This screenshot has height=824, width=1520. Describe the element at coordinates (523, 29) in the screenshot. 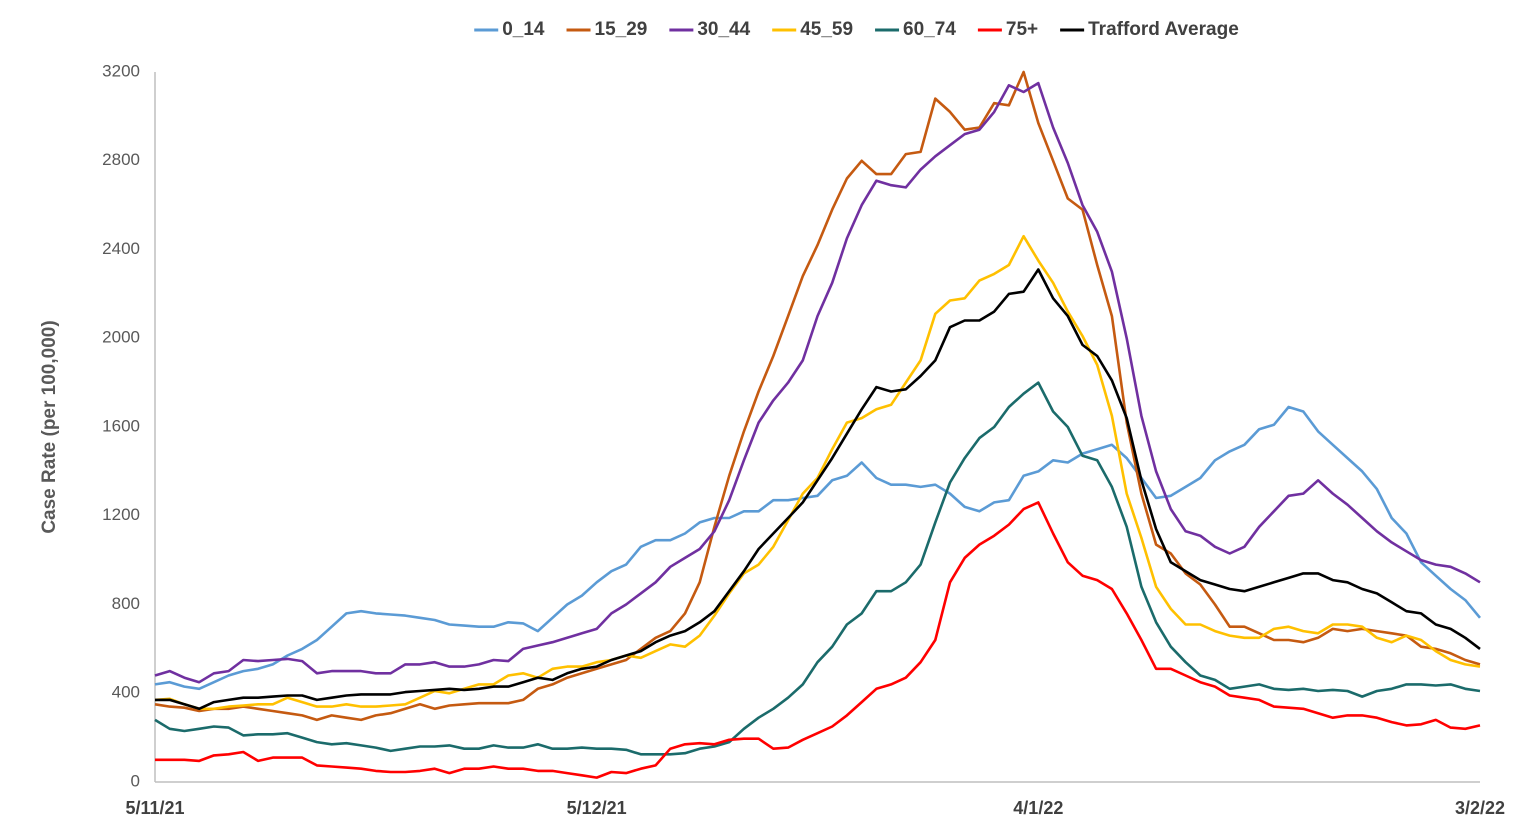

I see `legend-label: 0_14` at that location.